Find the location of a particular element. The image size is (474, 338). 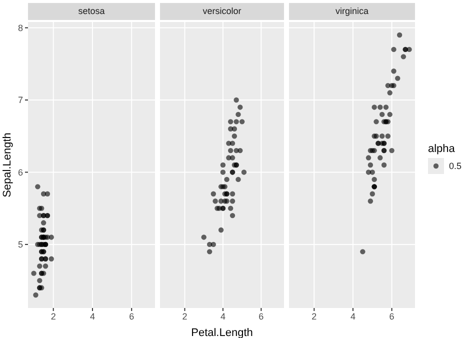

legend-title: alpha is located at coordinates (442, 149).